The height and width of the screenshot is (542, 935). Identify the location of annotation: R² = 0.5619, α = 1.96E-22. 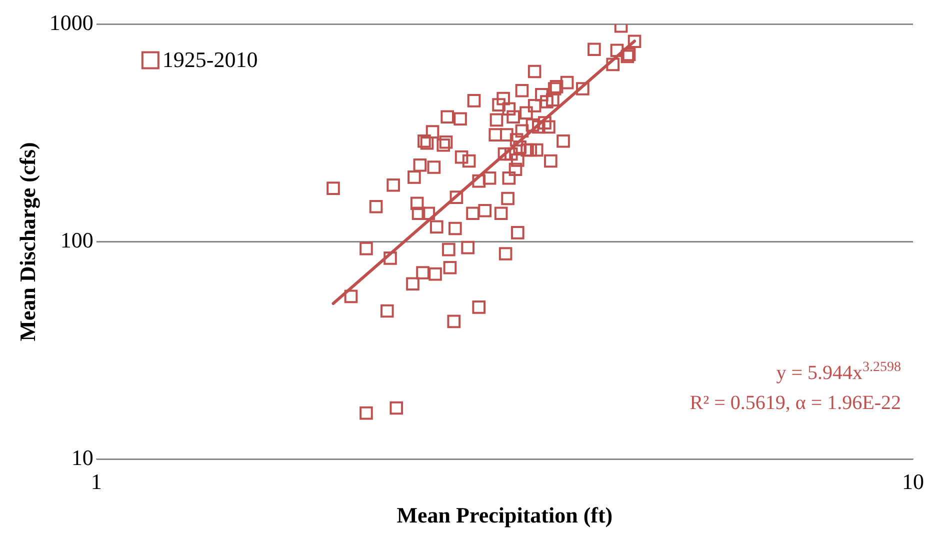
(795, 403).